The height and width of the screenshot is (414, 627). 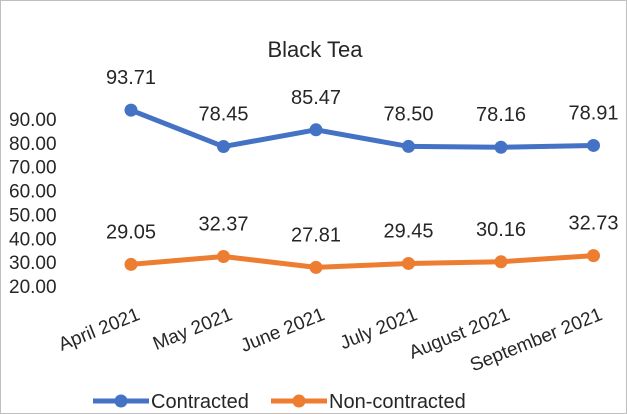 I want to click on y-tick-label: 50.00, so click(x=33, y=215).